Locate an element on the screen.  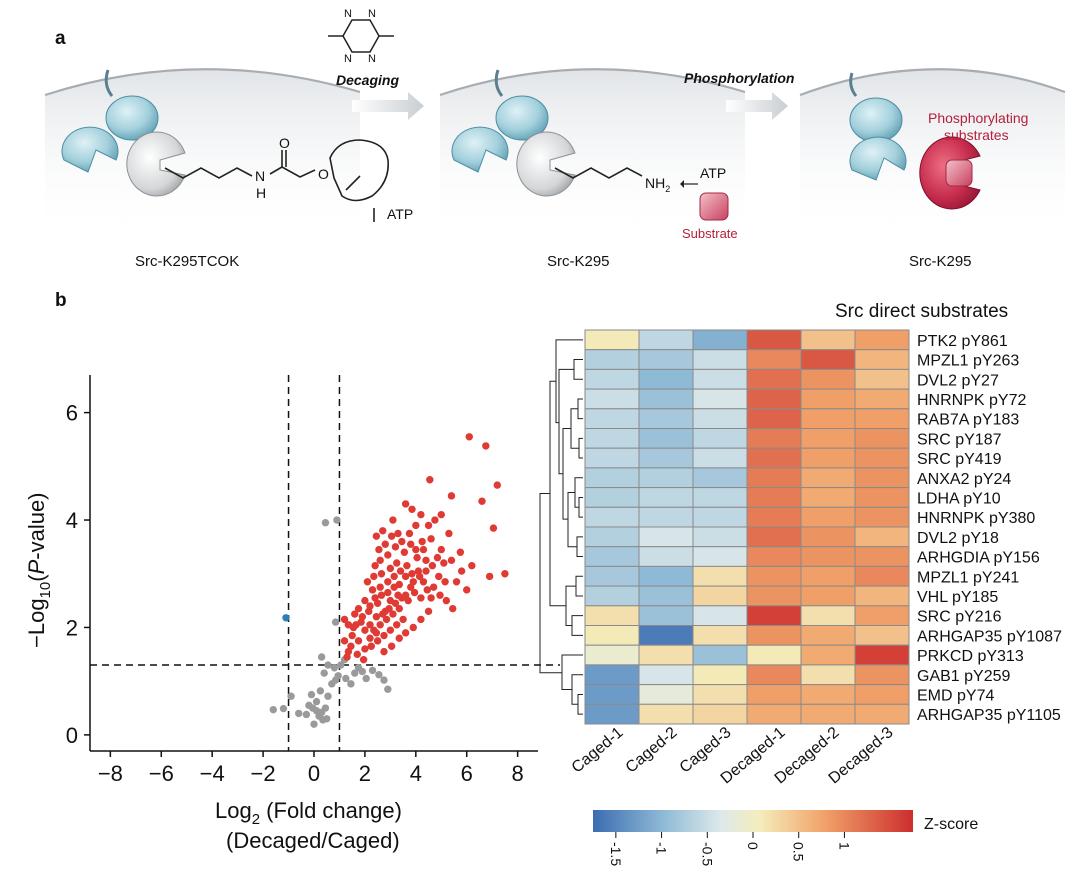
cell-decaged is located at coordinates (592, 154).